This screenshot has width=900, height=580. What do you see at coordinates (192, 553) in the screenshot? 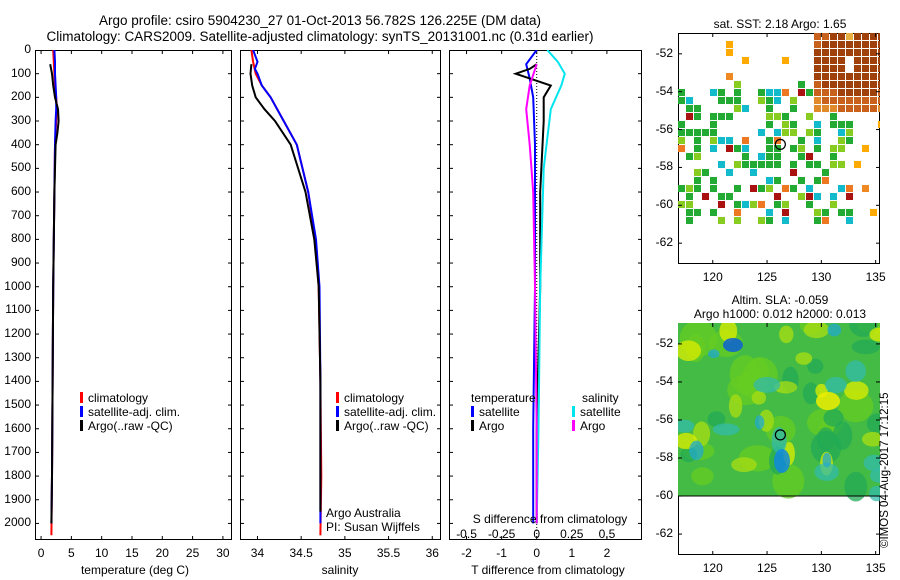
I see `xtick-label: 25` at bounding box center [192, 553].